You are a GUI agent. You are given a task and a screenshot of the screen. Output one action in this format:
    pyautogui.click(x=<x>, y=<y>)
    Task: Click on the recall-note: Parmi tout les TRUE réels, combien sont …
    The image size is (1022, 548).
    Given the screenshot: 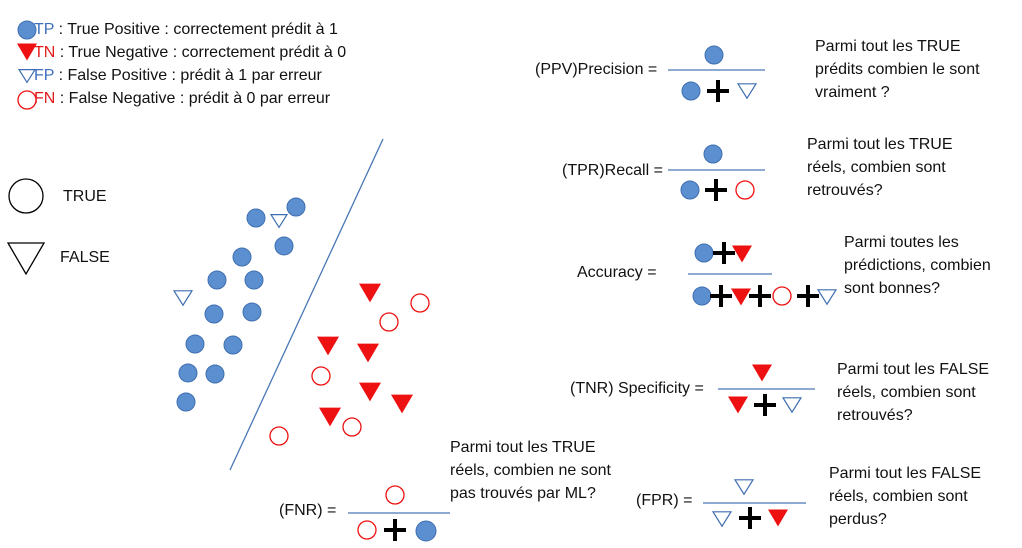 What is the action you would take?
    pyautogui.click(x=880, y=167)
    